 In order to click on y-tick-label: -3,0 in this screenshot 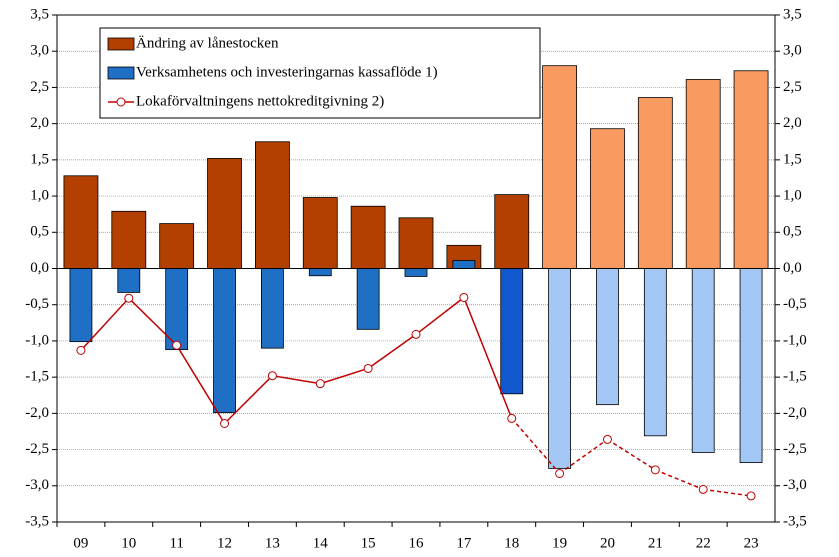, I will do `click(37, 485)`.